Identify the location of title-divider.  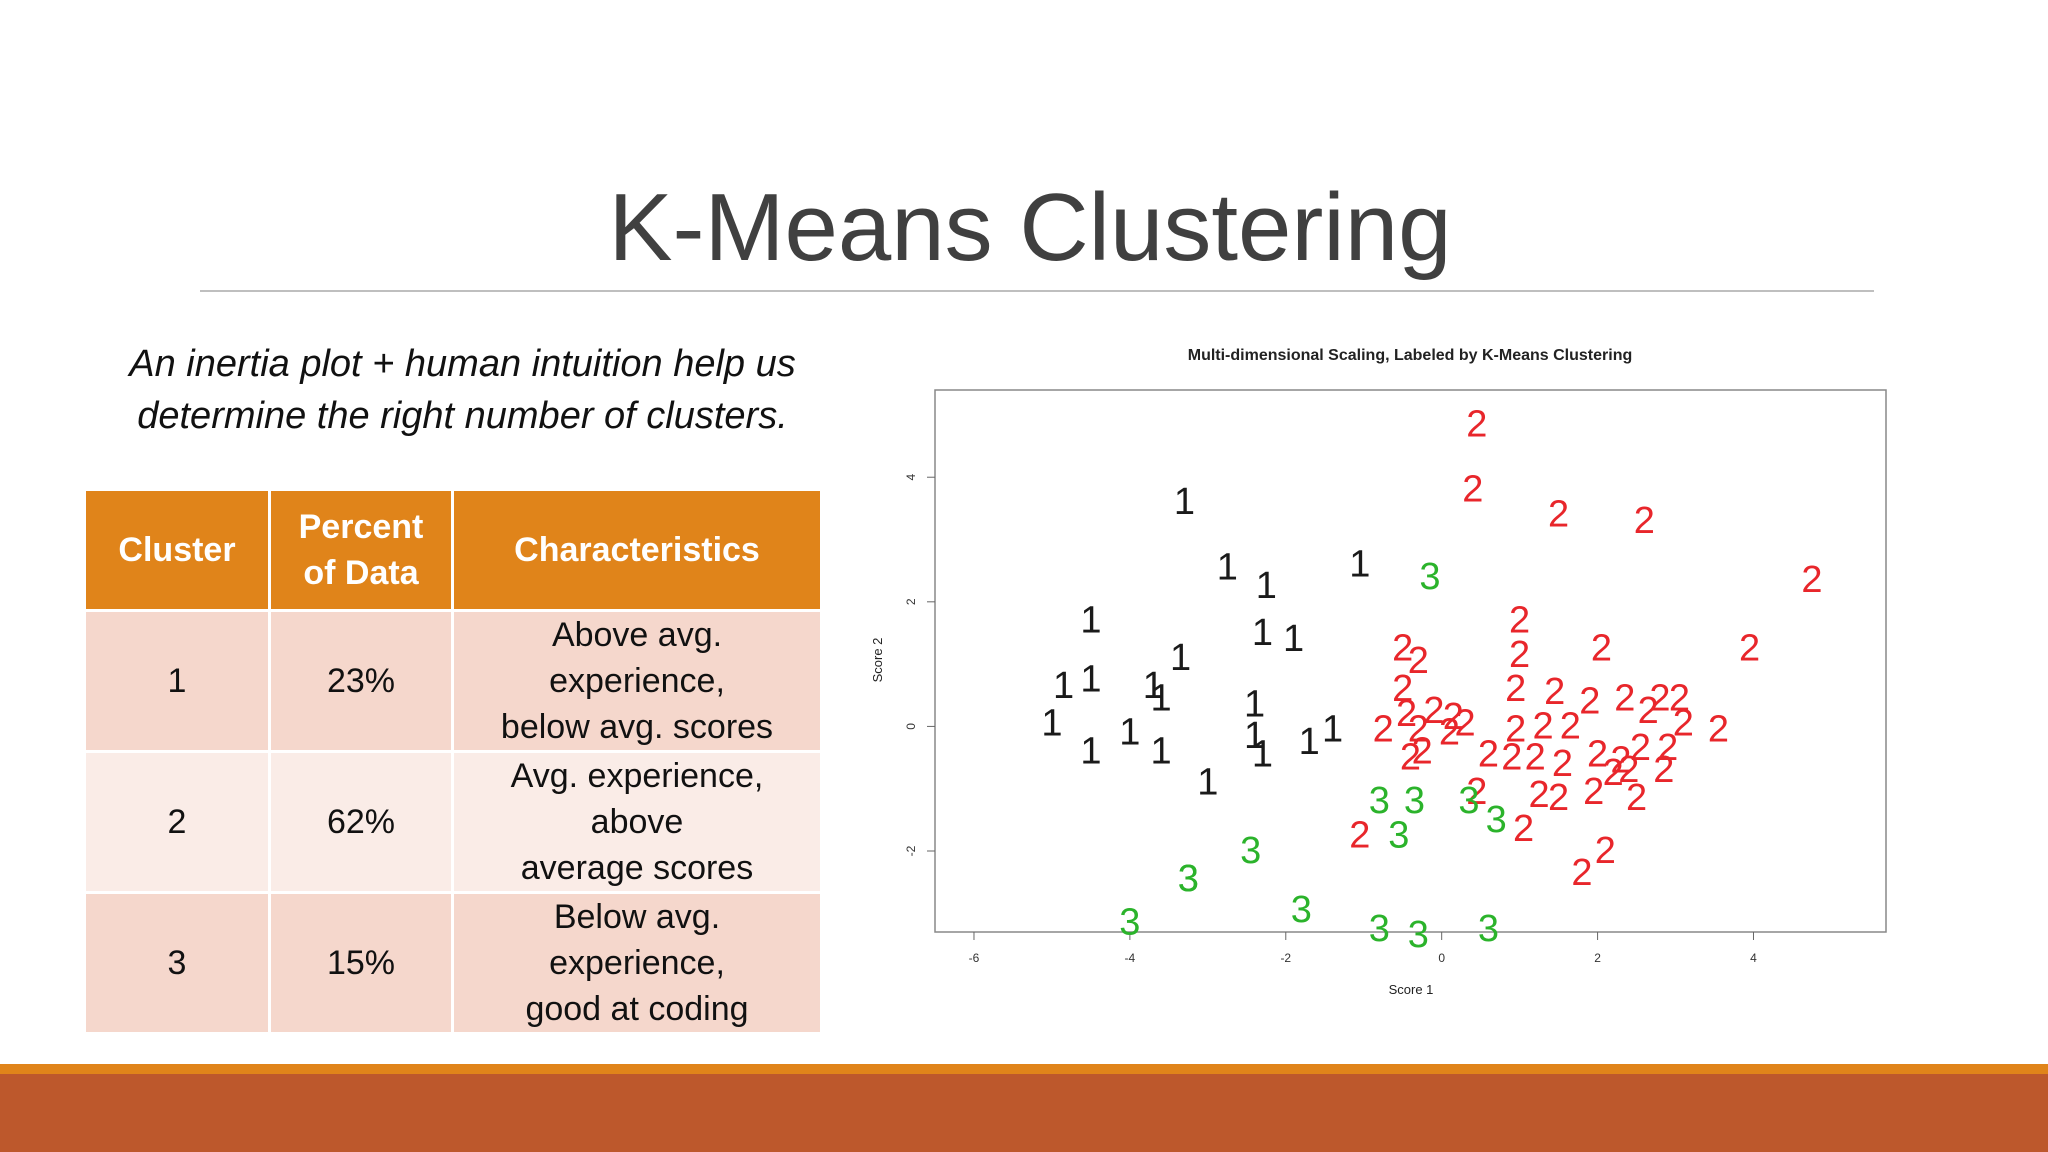
(1037, 291).